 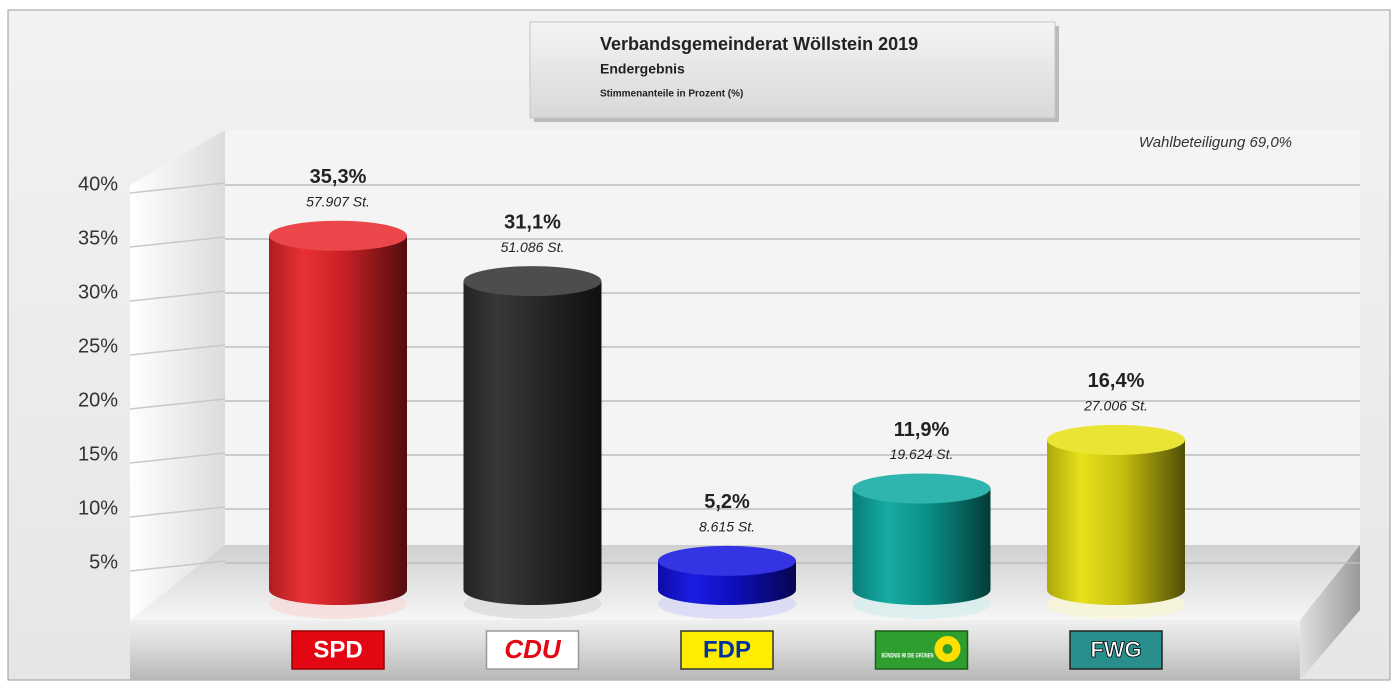 I want to click on y-tick-label: 35%, so click(x=98, y=238).